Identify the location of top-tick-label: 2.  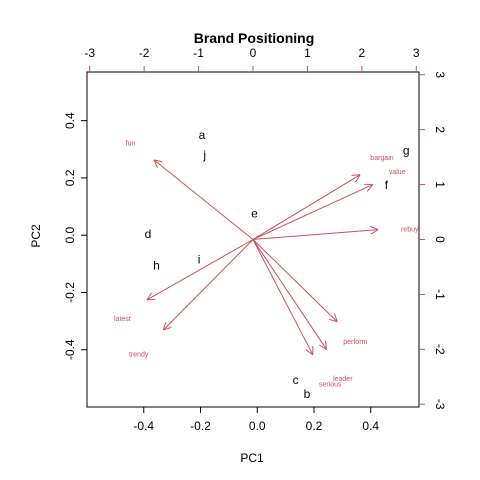
(362, 53).